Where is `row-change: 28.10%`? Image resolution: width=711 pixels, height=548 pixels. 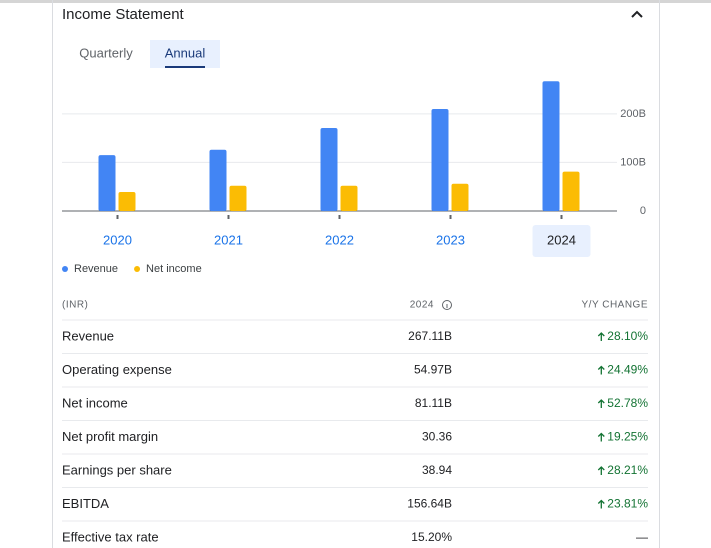 row-change: 28.10% is located at coordinates (627, 336).